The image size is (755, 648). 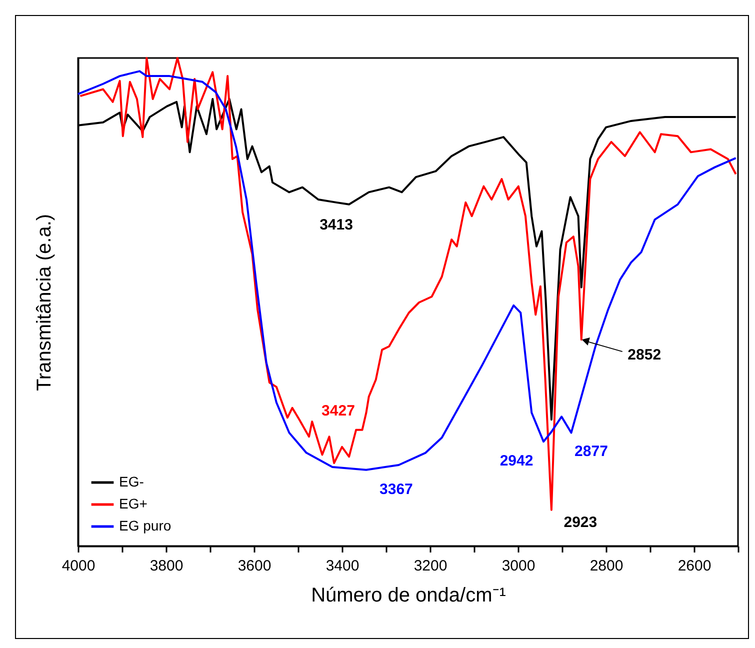 What do you see at coordinates (45, 303) in the screenshot?
I see `y-axis-title: Transmitância (e.a.)` at bounding box center [45, 303].